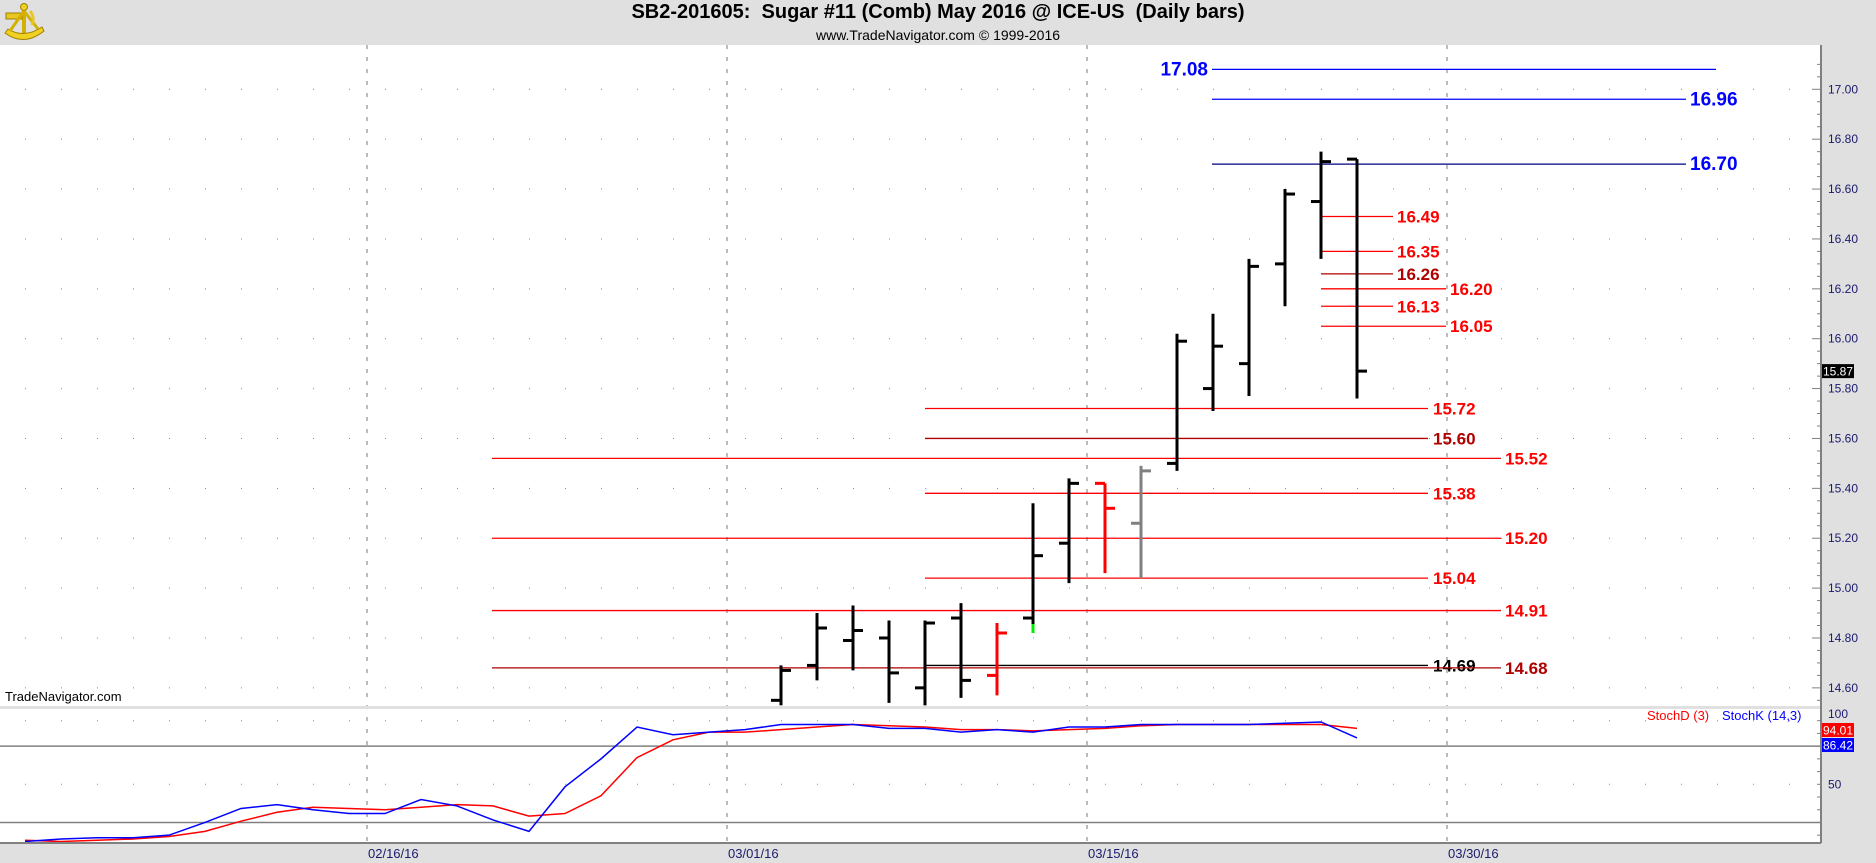  I want to click on level-label: 16.35, so click(1418, 251).